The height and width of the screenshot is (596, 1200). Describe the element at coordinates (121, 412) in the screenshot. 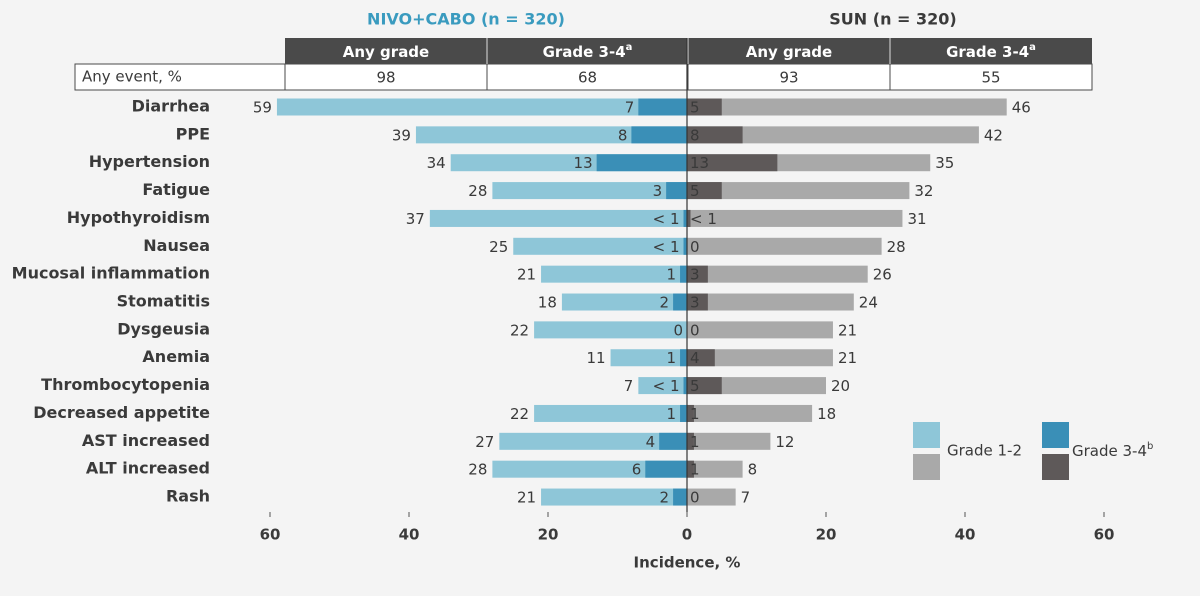

I see `category-label: Decreased appetite` at that location.